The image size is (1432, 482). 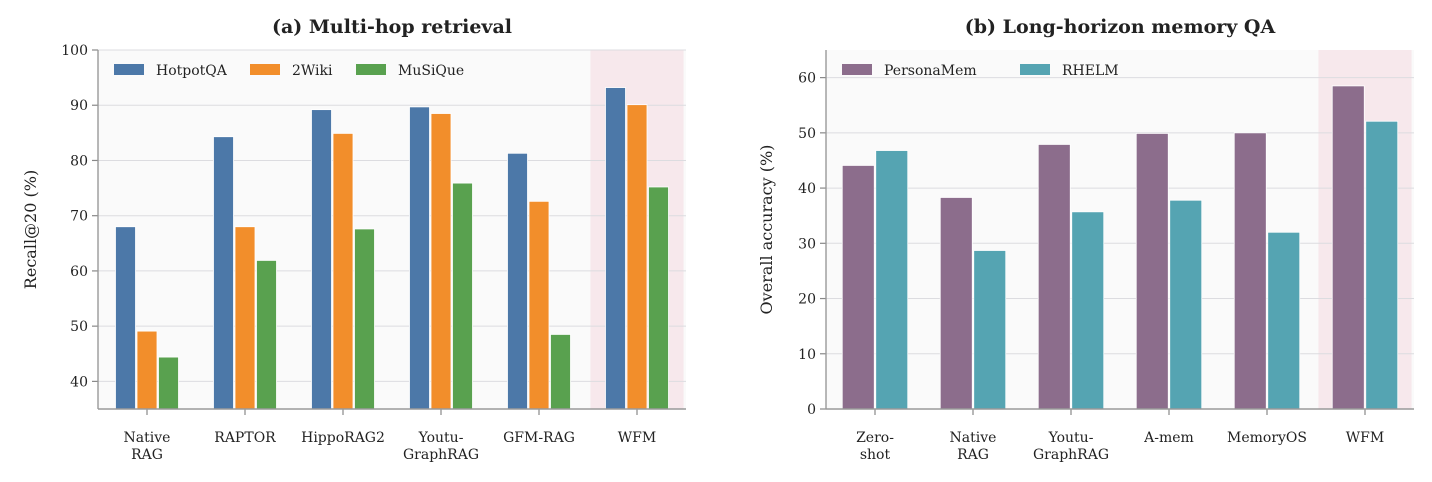 I want to click on y-tick-label: 10, so click(x=807, y=355).